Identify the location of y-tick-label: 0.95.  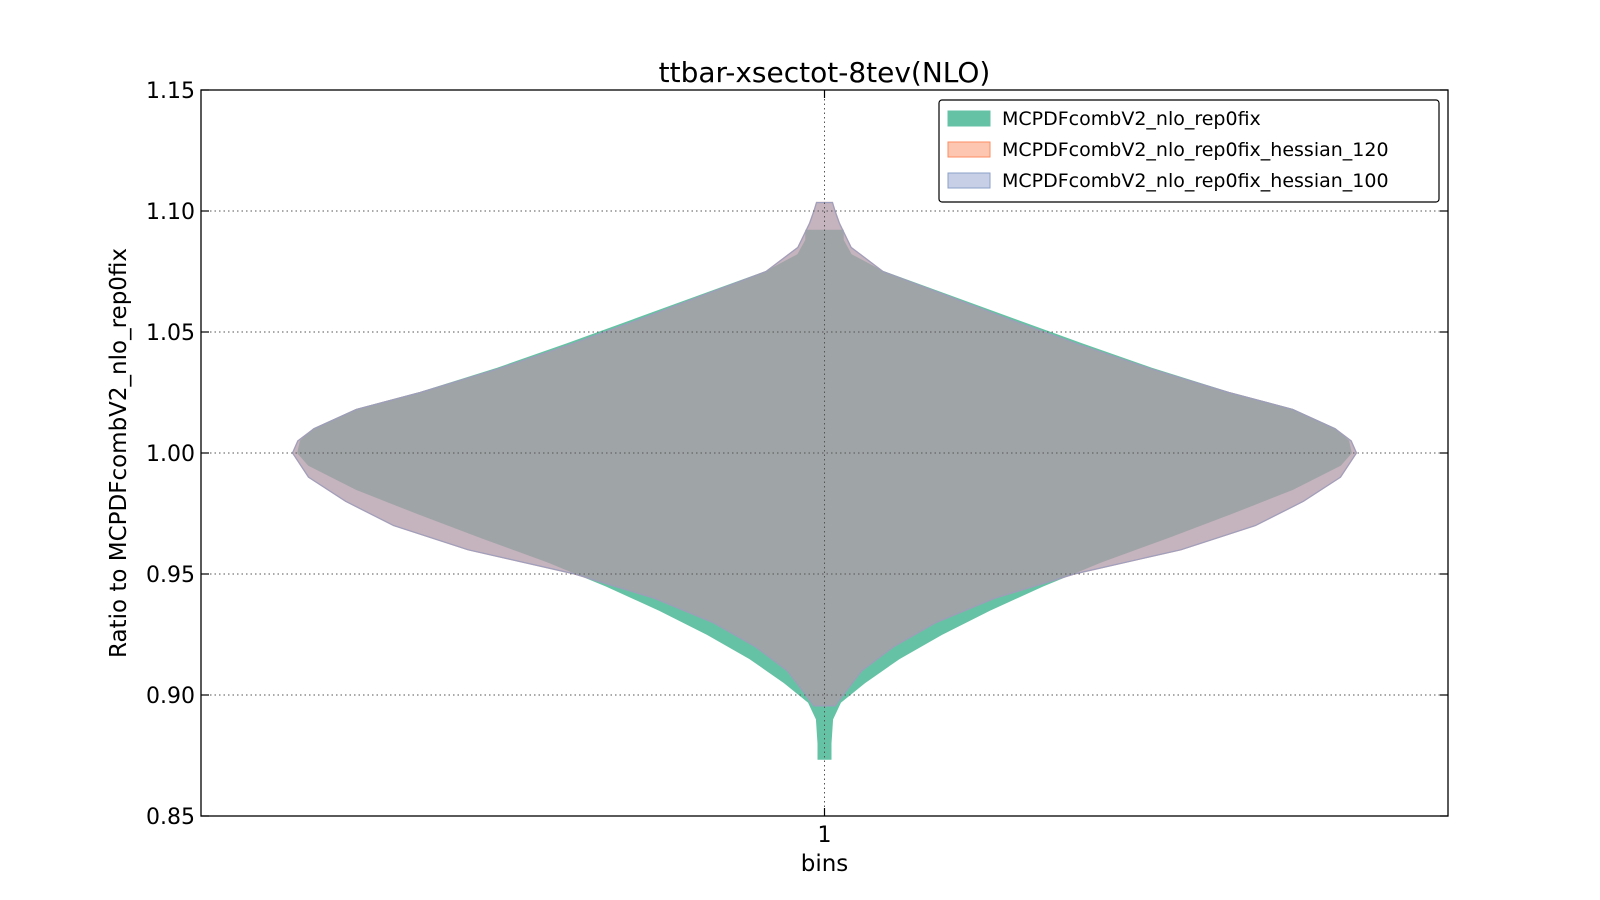
(170, 575).